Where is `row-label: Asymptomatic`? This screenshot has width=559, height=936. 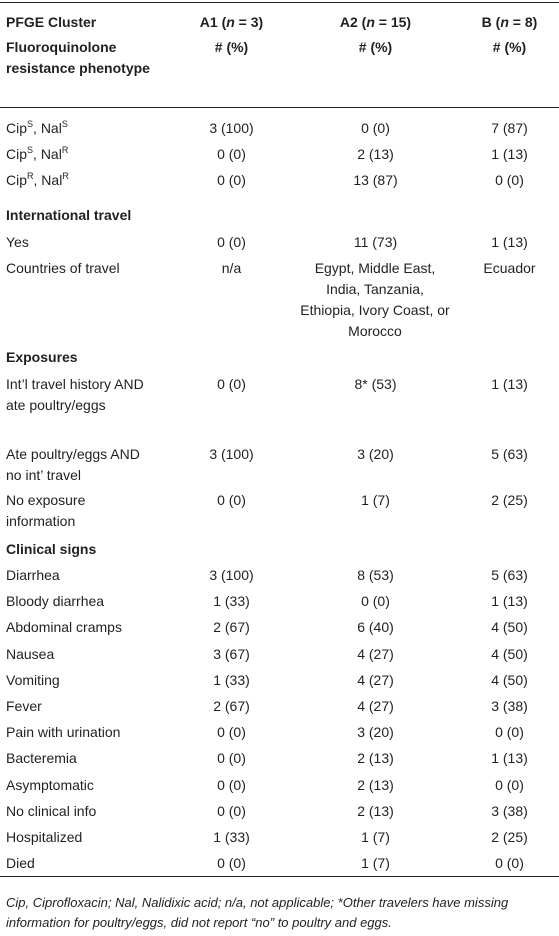 row-label: Asymptomatic is located at coordinates (50, 784).